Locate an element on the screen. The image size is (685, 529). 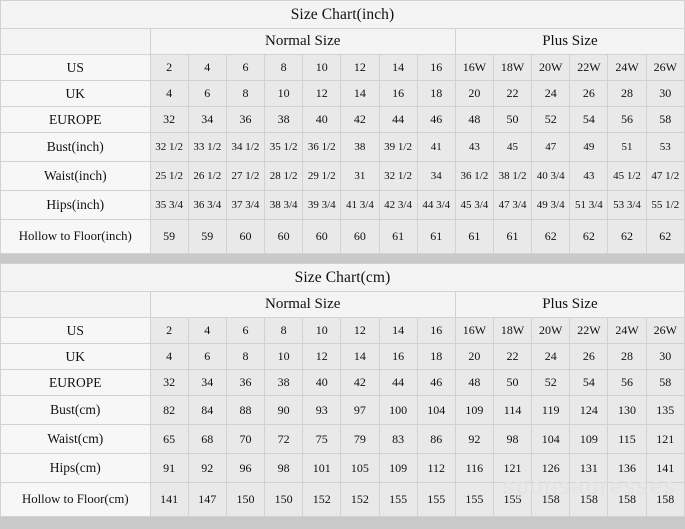
cell: 41 3/4 is located at coordinates (360, 205).